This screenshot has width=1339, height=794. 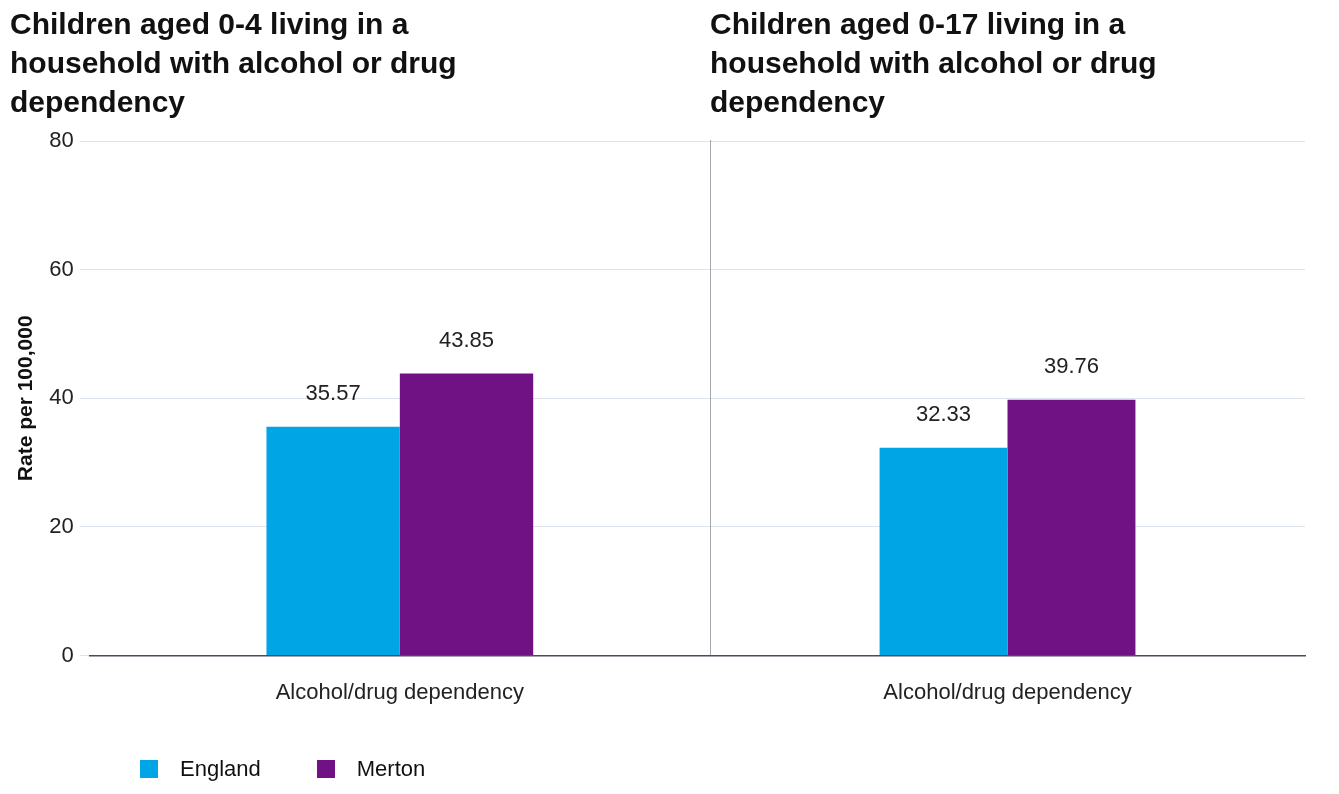 What do you see at coordinates (1071, 365) in the screenshot?
I see `data-label: 39.76` at bounding box center [1071, 365].